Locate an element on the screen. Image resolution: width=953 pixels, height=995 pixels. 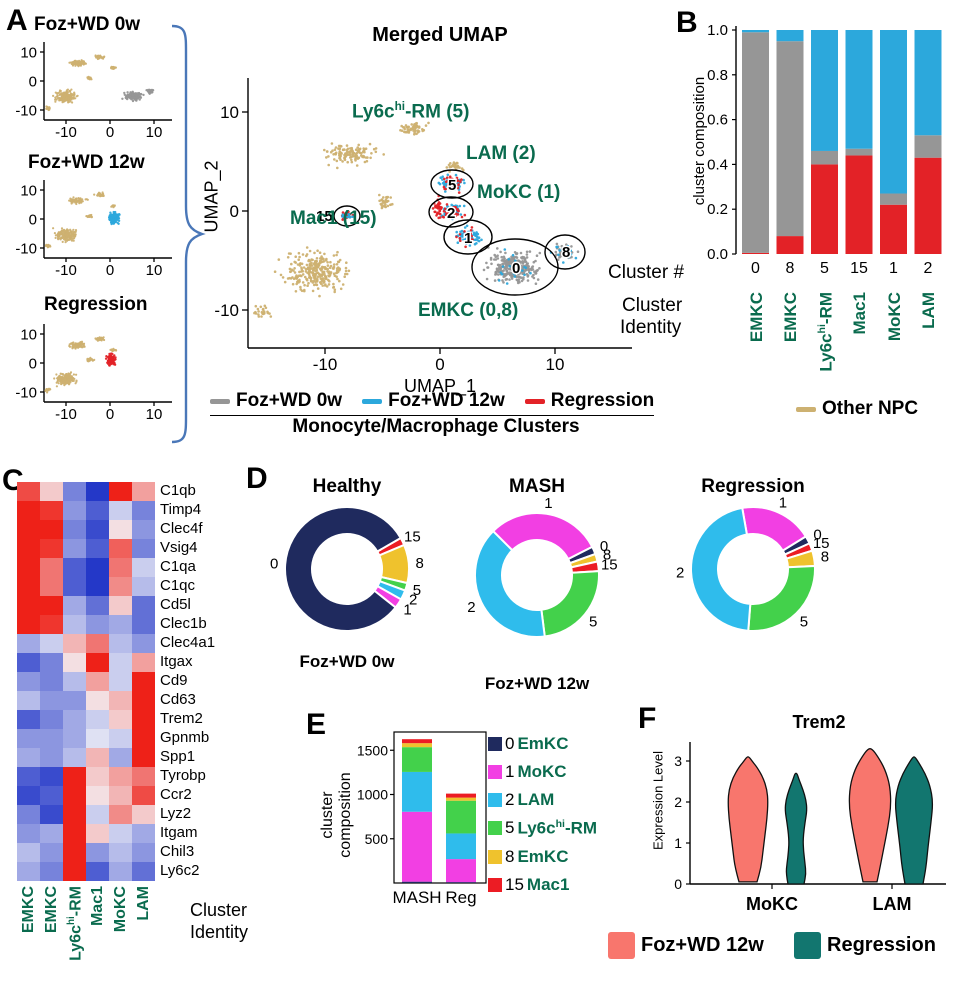
gene-label-C1qa: C1qa is located at coordinates (178, 566).